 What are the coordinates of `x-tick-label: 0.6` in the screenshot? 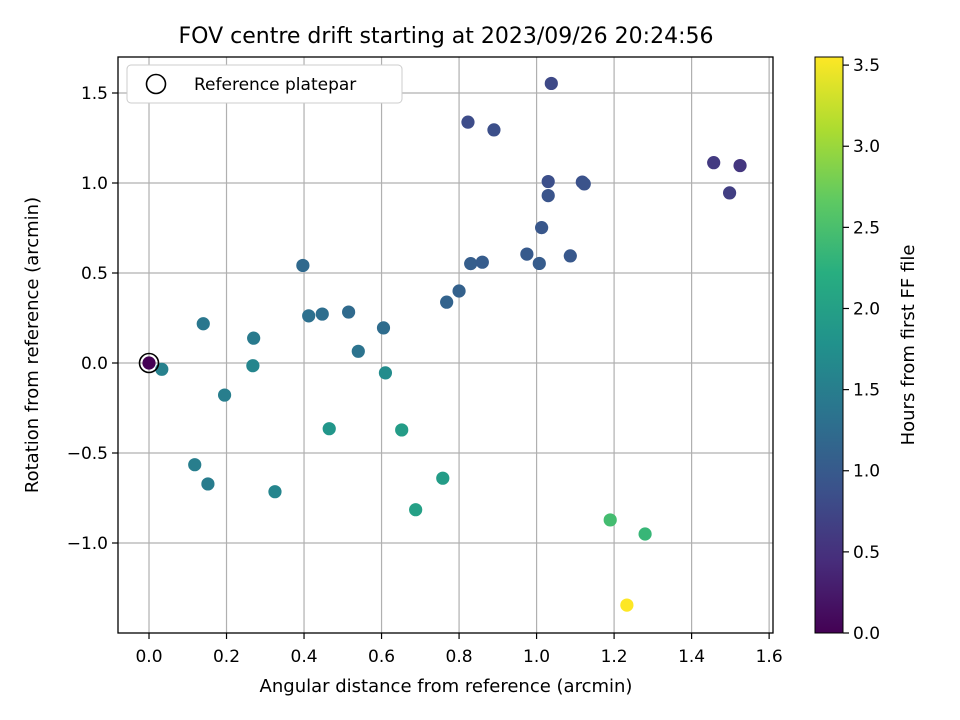 It's located at (381, 657).